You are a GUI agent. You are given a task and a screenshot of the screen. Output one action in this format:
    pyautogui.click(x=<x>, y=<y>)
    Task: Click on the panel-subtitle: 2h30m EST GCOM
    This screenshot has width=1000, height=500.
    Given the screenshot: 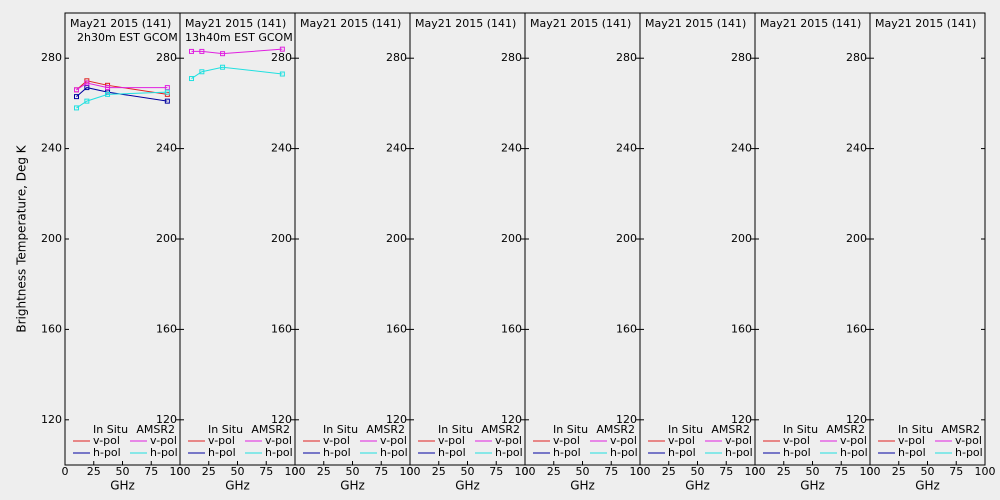 What is the action you would take?
    pyautogui.click(x=127, y=37)
    